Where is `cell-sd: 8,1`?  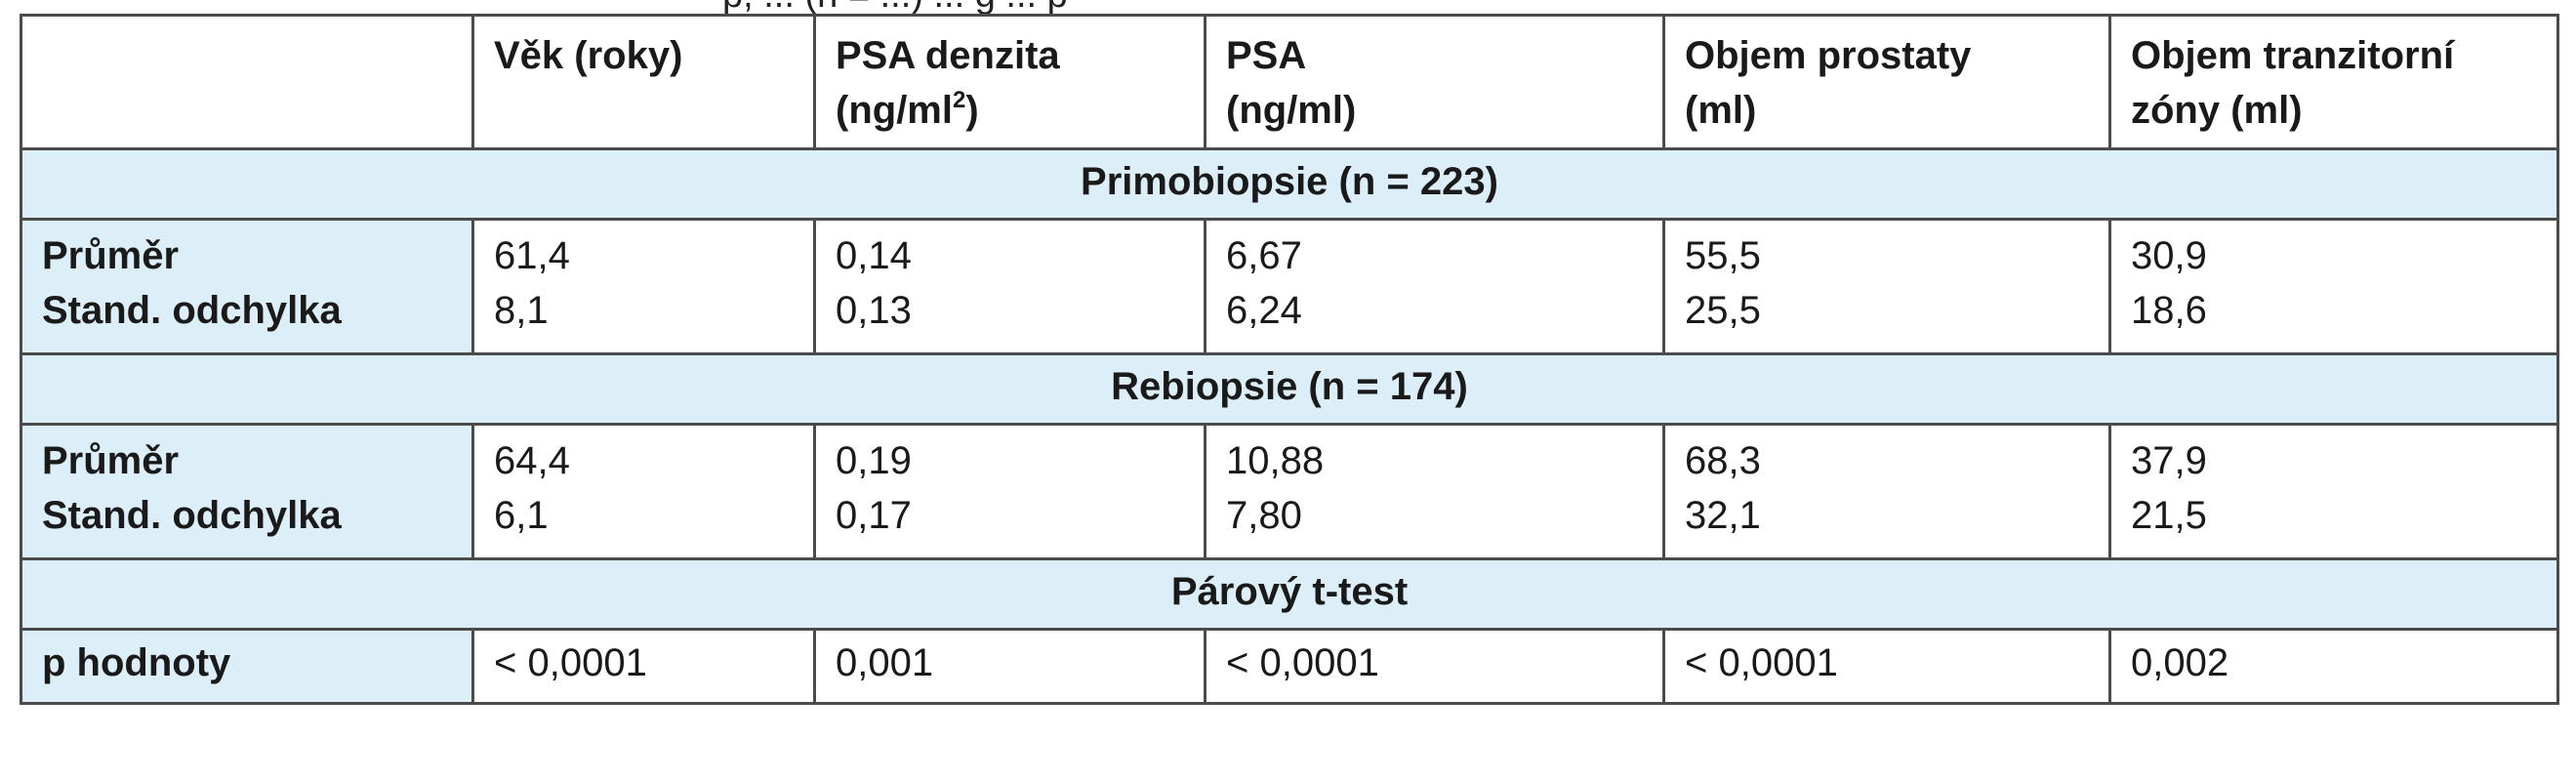
cell-sd: 8,1 is located at coordinates (521, 310).